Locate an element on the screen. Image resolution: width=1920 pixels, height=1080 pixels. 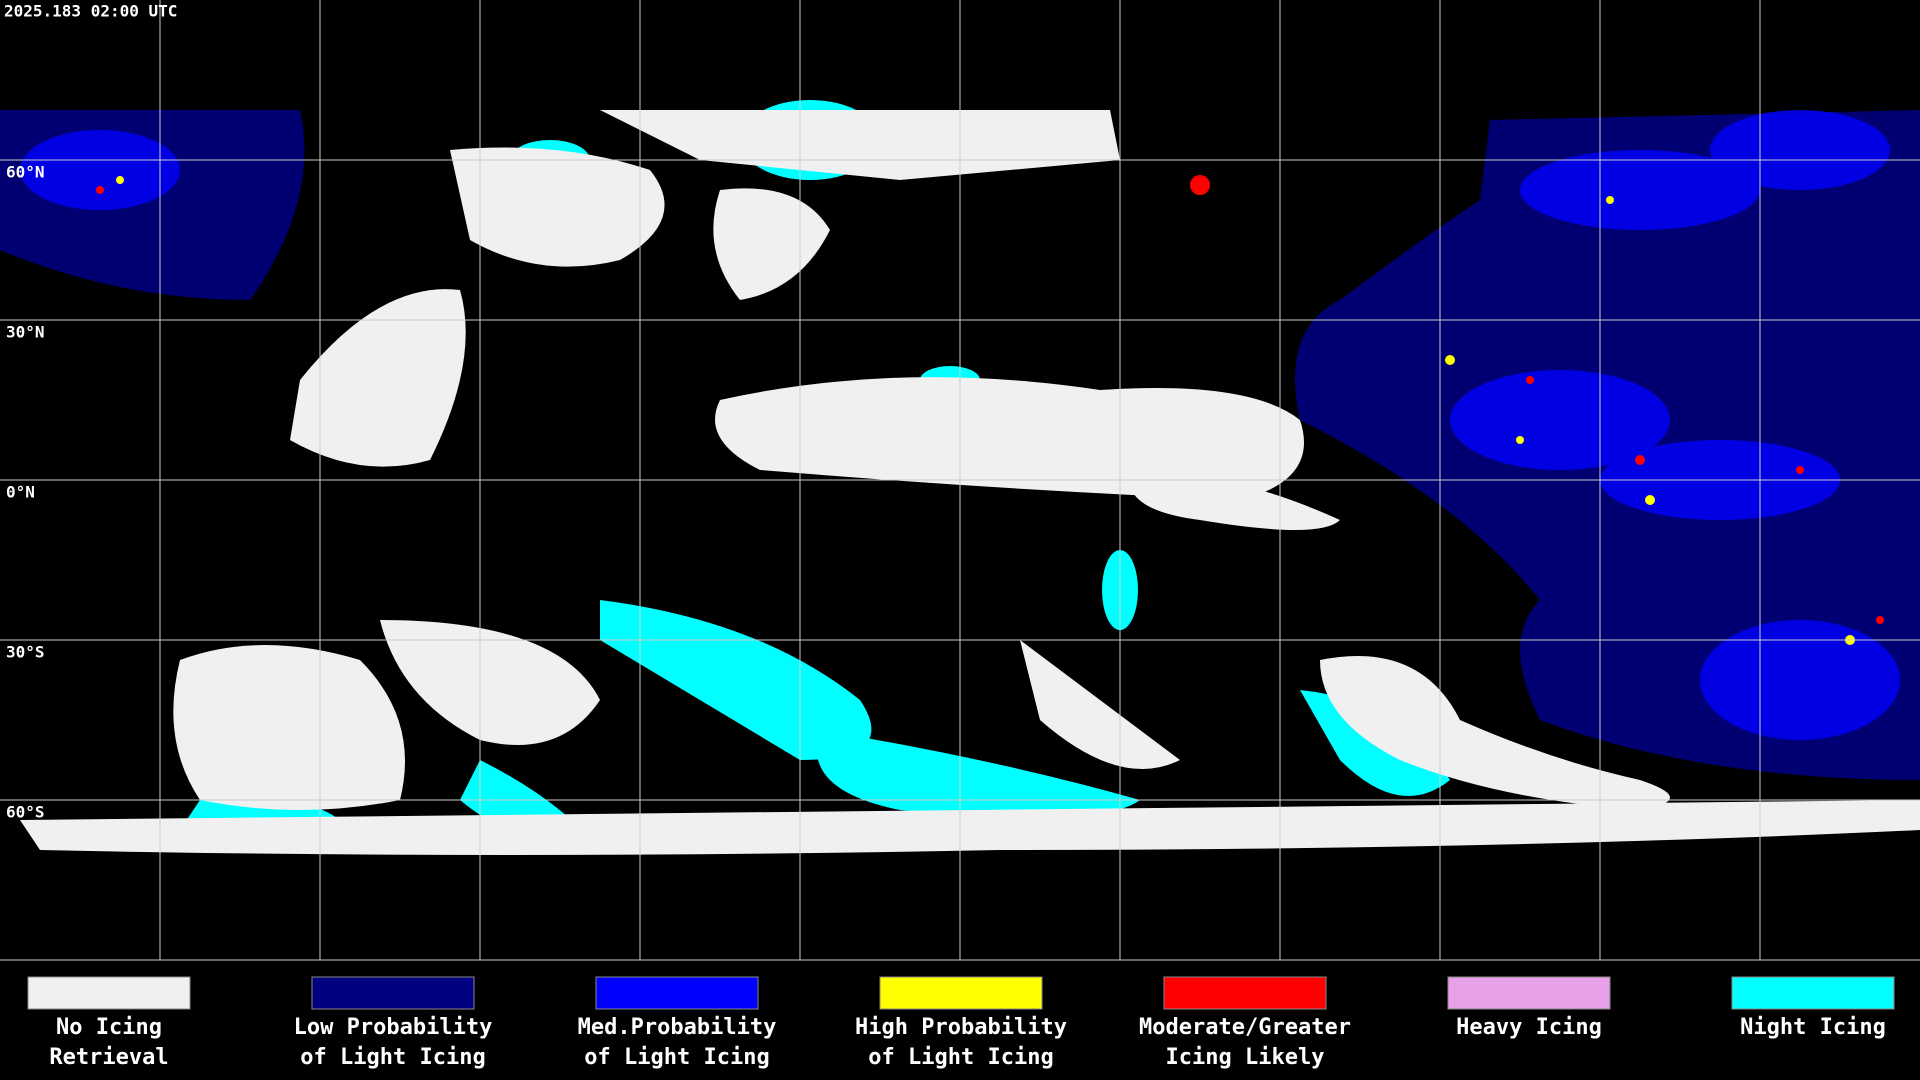
legend-label: Moderate/Greater is located at coordinates (1245, 1027).